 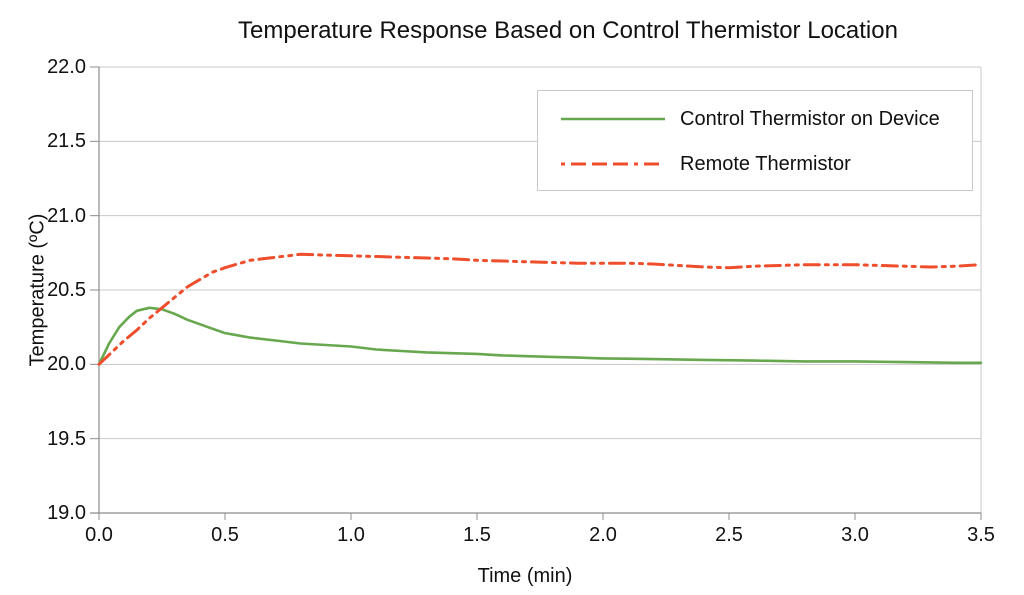 I want to click on y-tick-label: 19.0, so click(x=66, y=513).